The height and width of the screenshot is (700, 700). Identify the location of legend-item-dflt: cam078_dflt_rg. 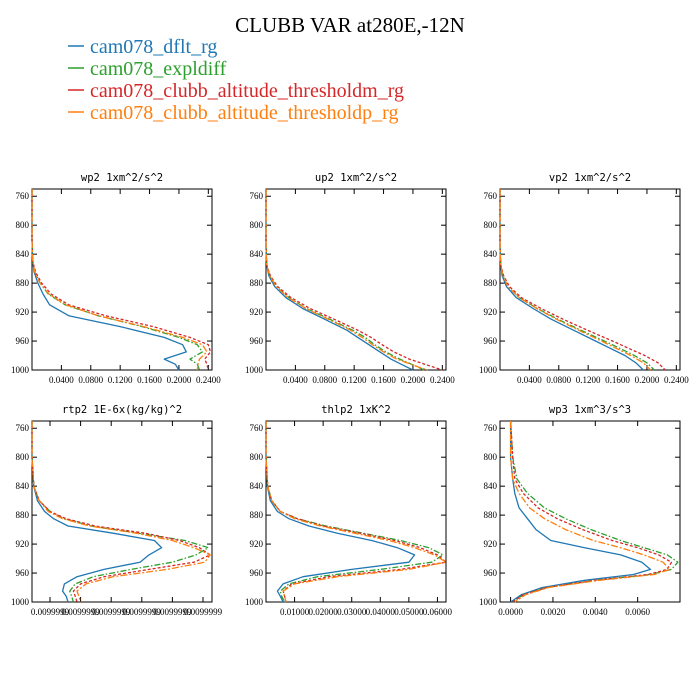
(142, 47).